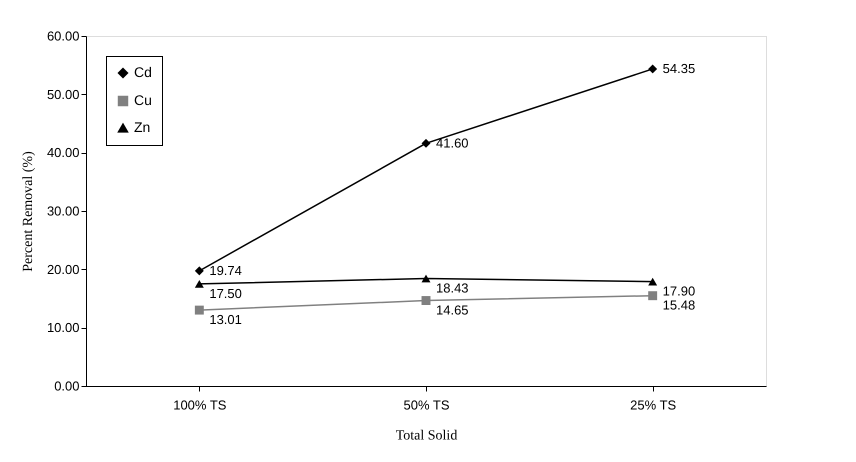  What do you see at coordinates (679, 291) in the screenshot?
I see `data-label: 17.90` at bounding box center [679, 291].